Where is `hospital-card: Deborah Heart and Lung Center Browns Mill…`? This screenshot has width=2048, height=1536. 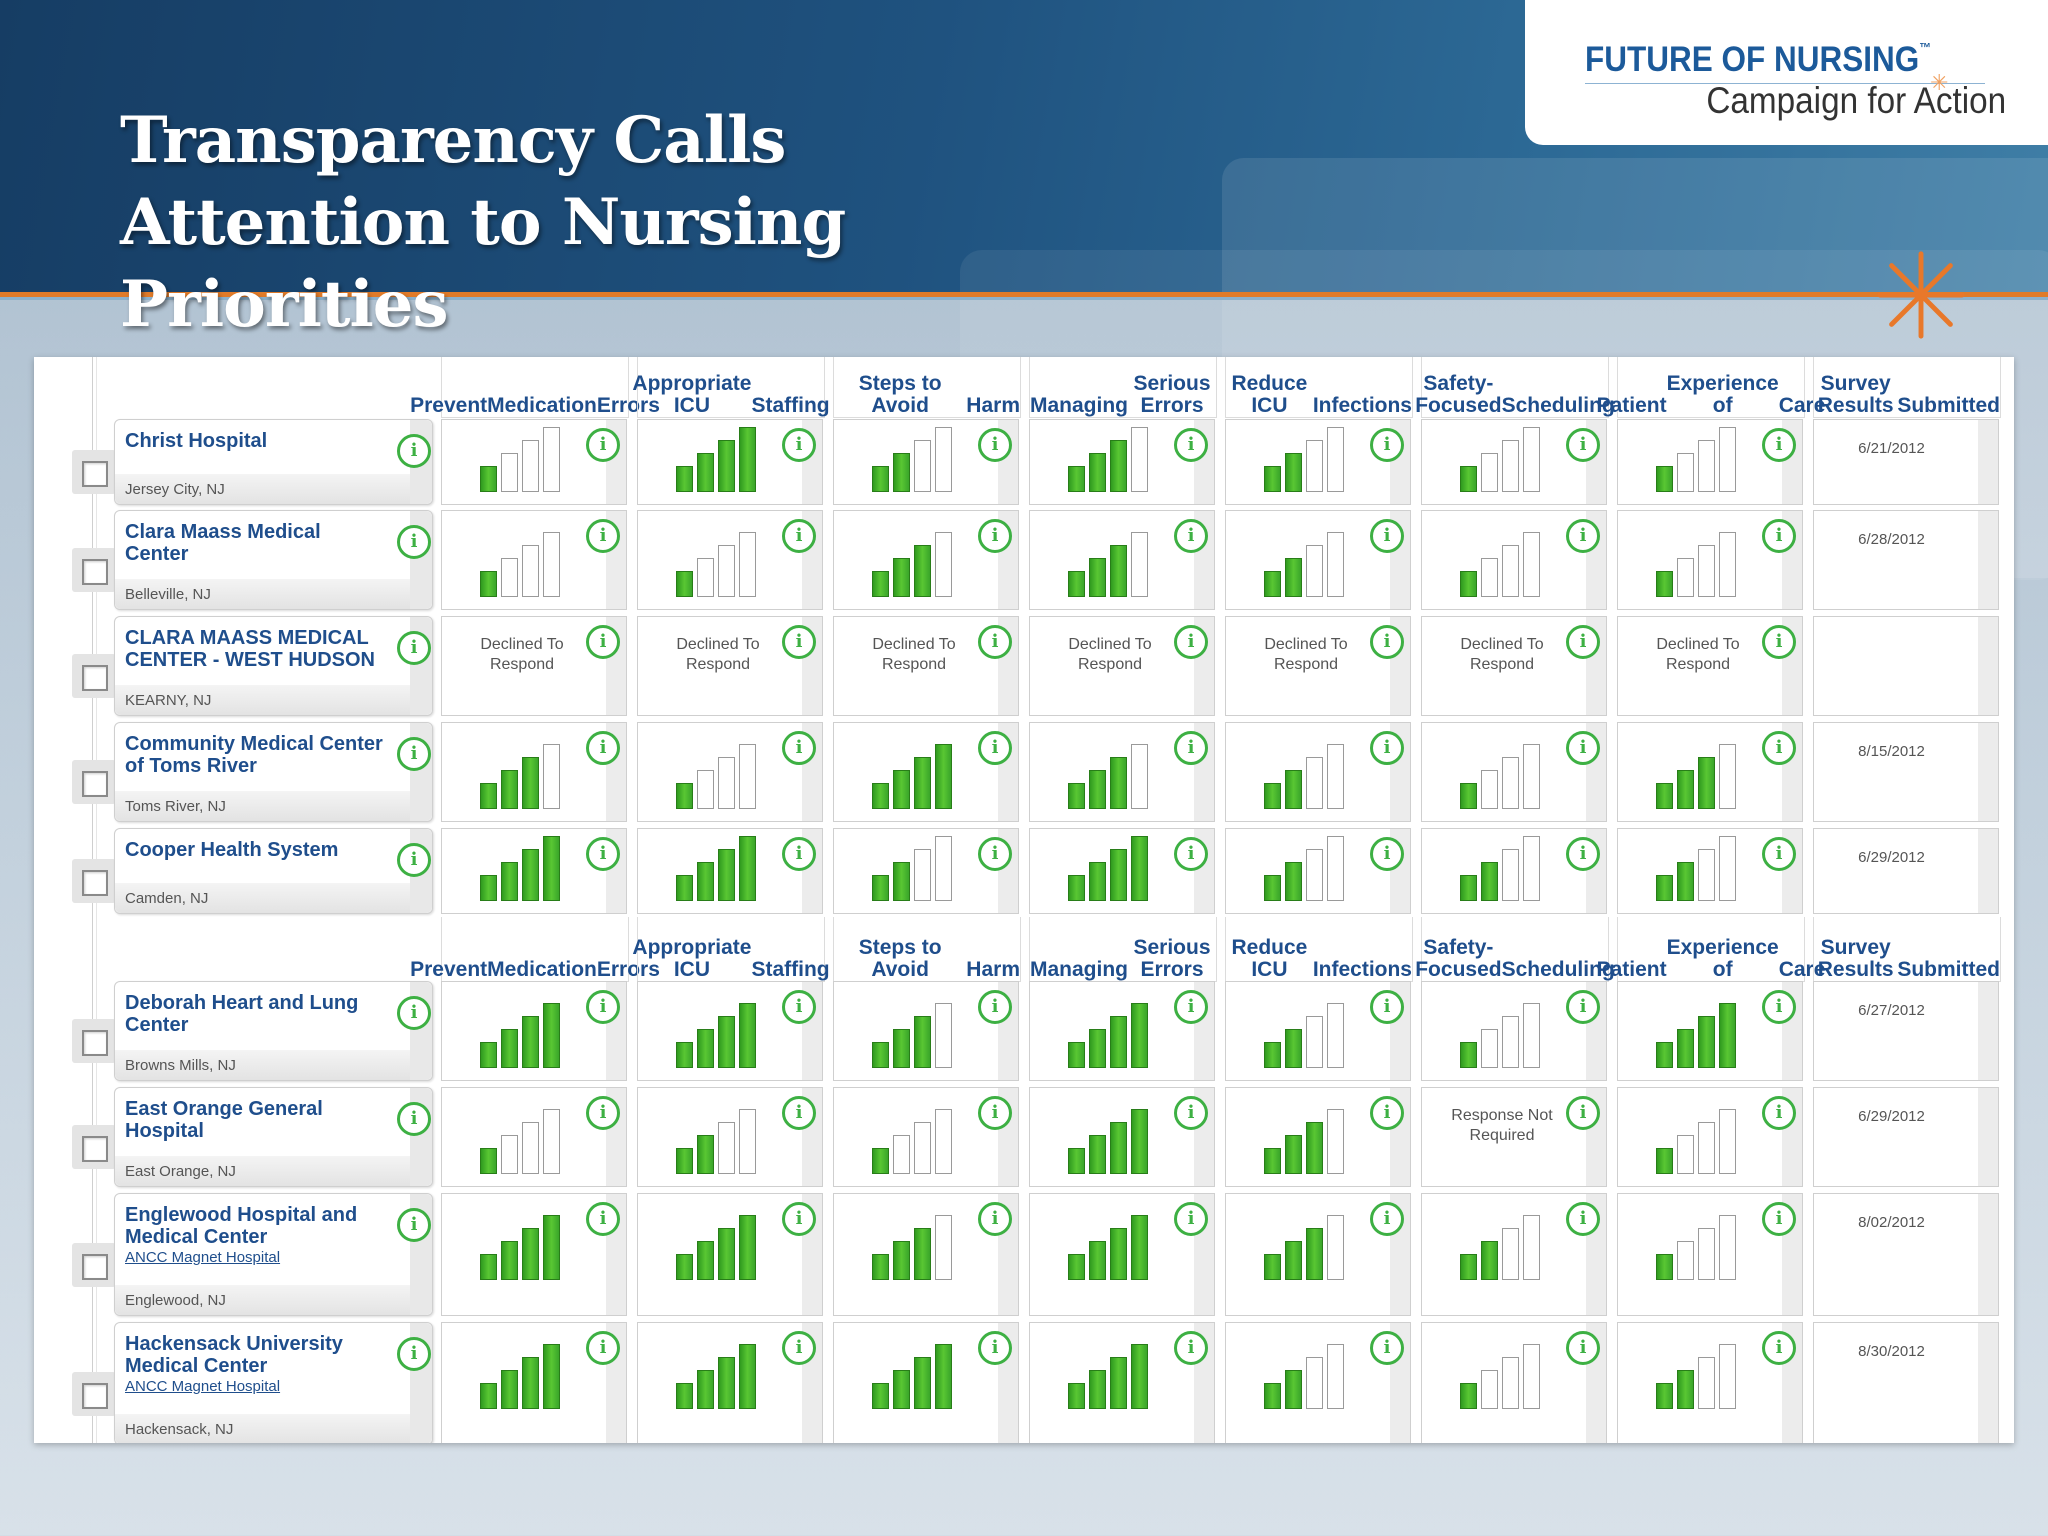
hospital-card: Deborah Heart and Lung Center Browns Mill… is located at coordinates (273, 1031).